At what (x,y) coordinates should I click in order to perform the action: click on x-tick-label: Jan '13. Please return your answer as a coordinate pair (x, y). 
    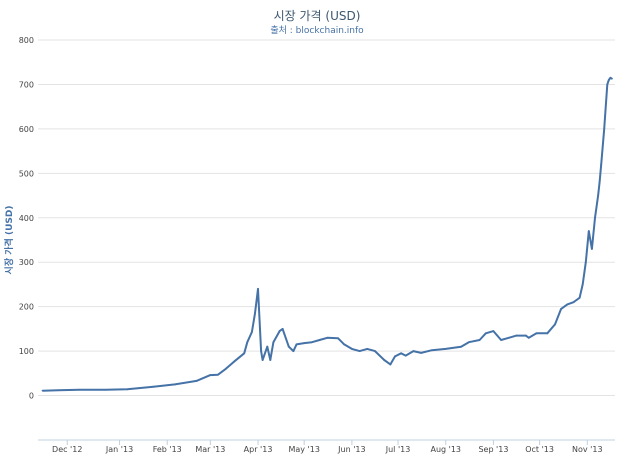
    Looking at the image, I should click on (119, 449).